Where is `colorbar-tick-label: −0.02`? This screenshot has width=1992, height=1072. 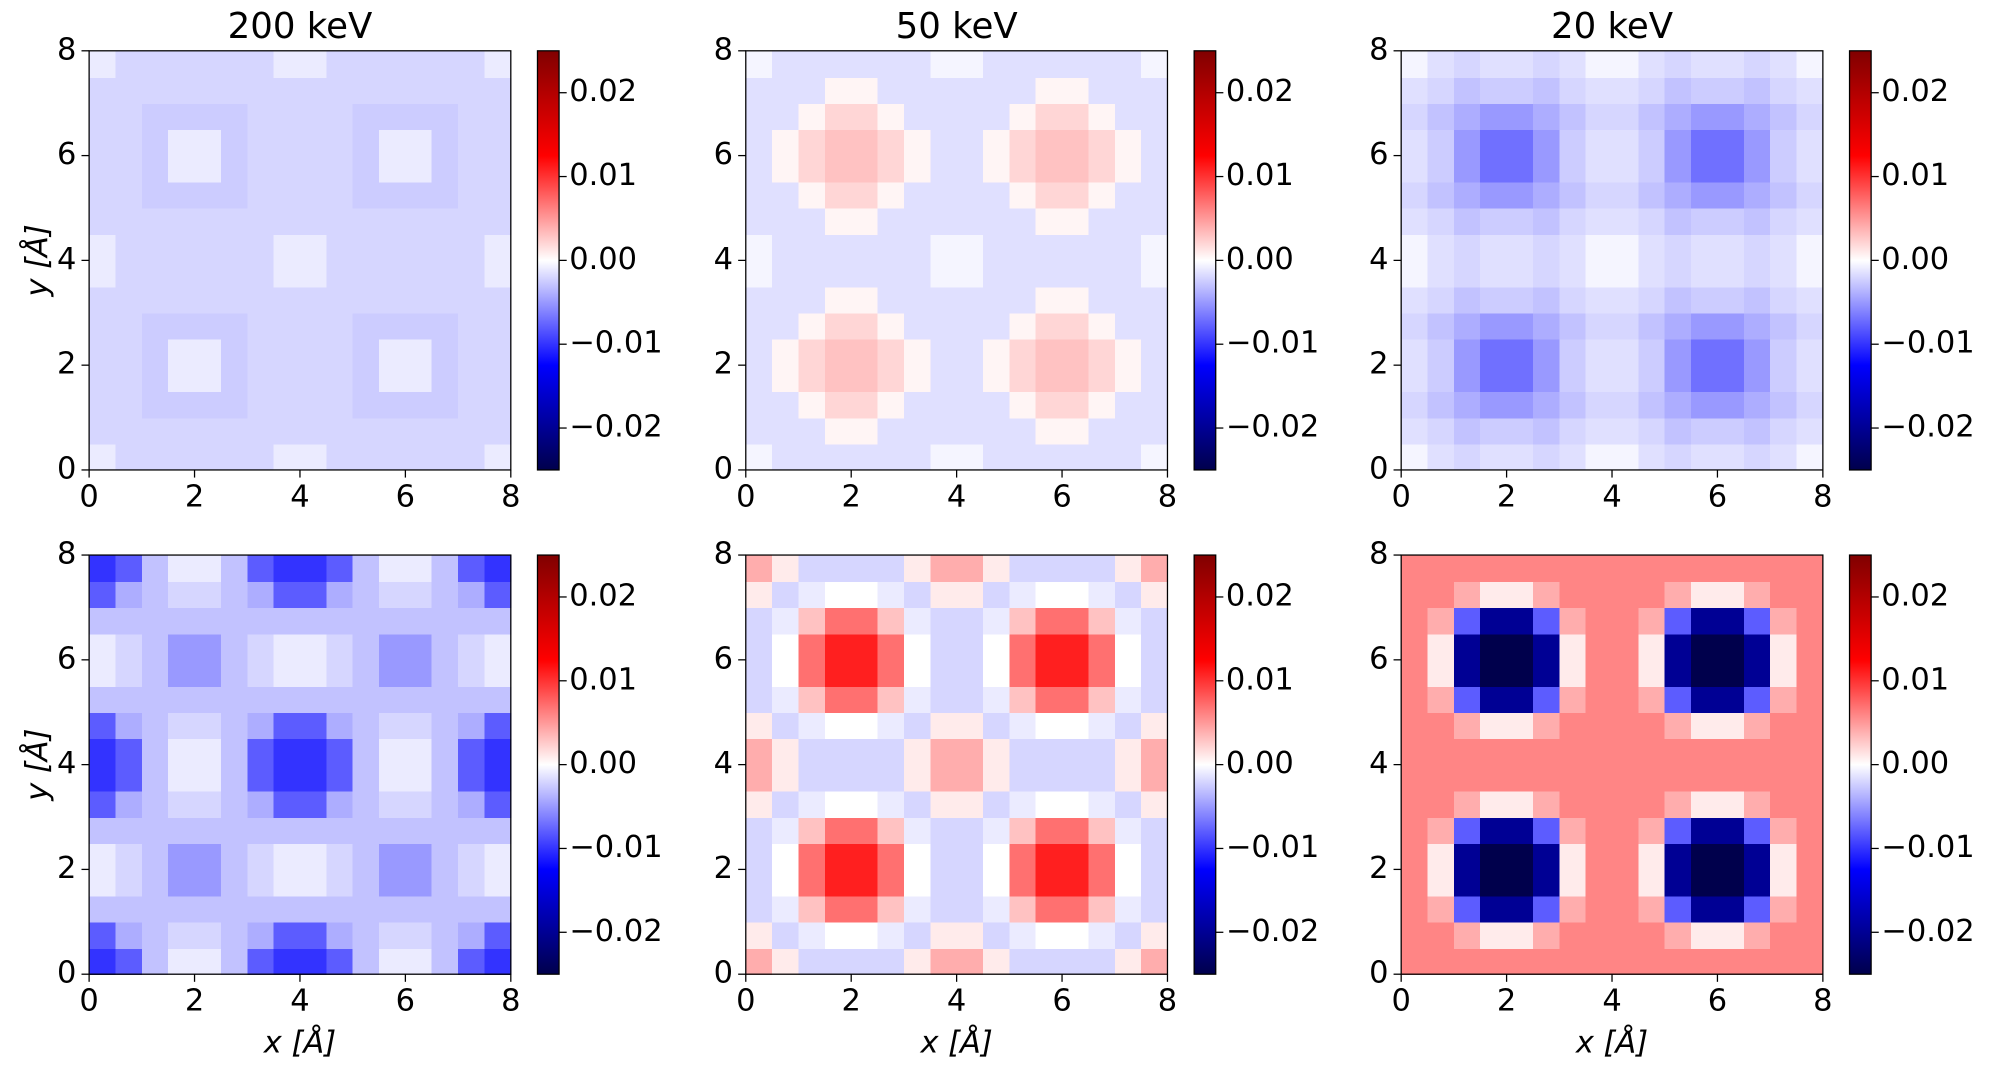 colorbar-tick-label: −0.02 is located at coordinates (1927, 427).